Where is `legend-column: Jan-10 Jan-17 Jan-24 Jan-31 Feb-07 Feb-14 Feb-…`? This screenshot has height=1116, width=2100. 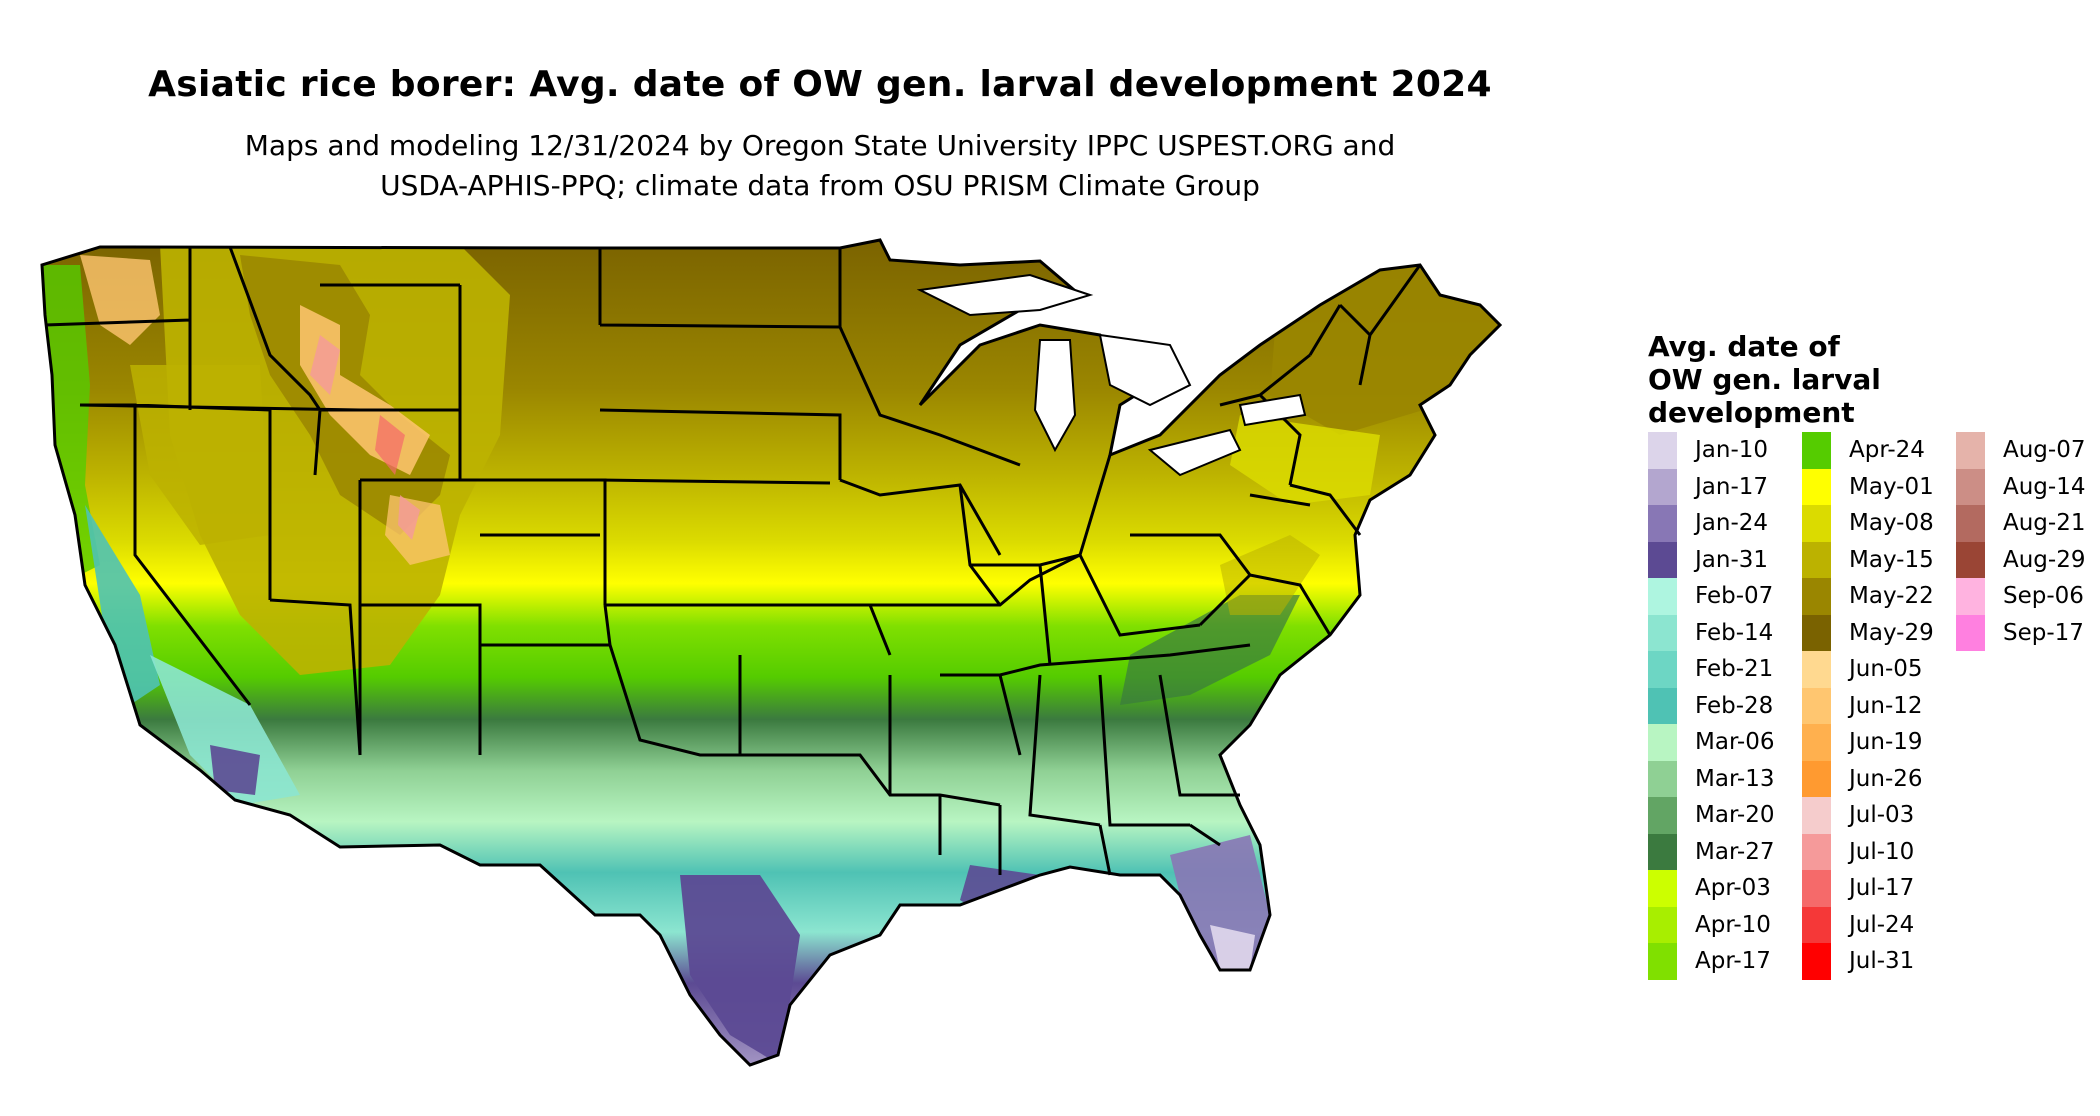
legend-column: Jan-10 Jan-17 Jan-24 Jan-31 Feb-07 Feb-14 Feb-… is located at coordinates (1723, 706).